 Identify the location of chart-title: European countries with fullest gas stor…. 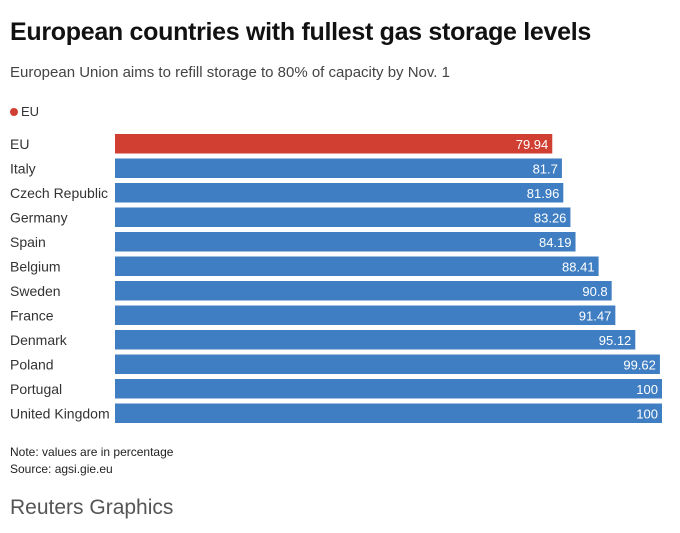
(300, 32).